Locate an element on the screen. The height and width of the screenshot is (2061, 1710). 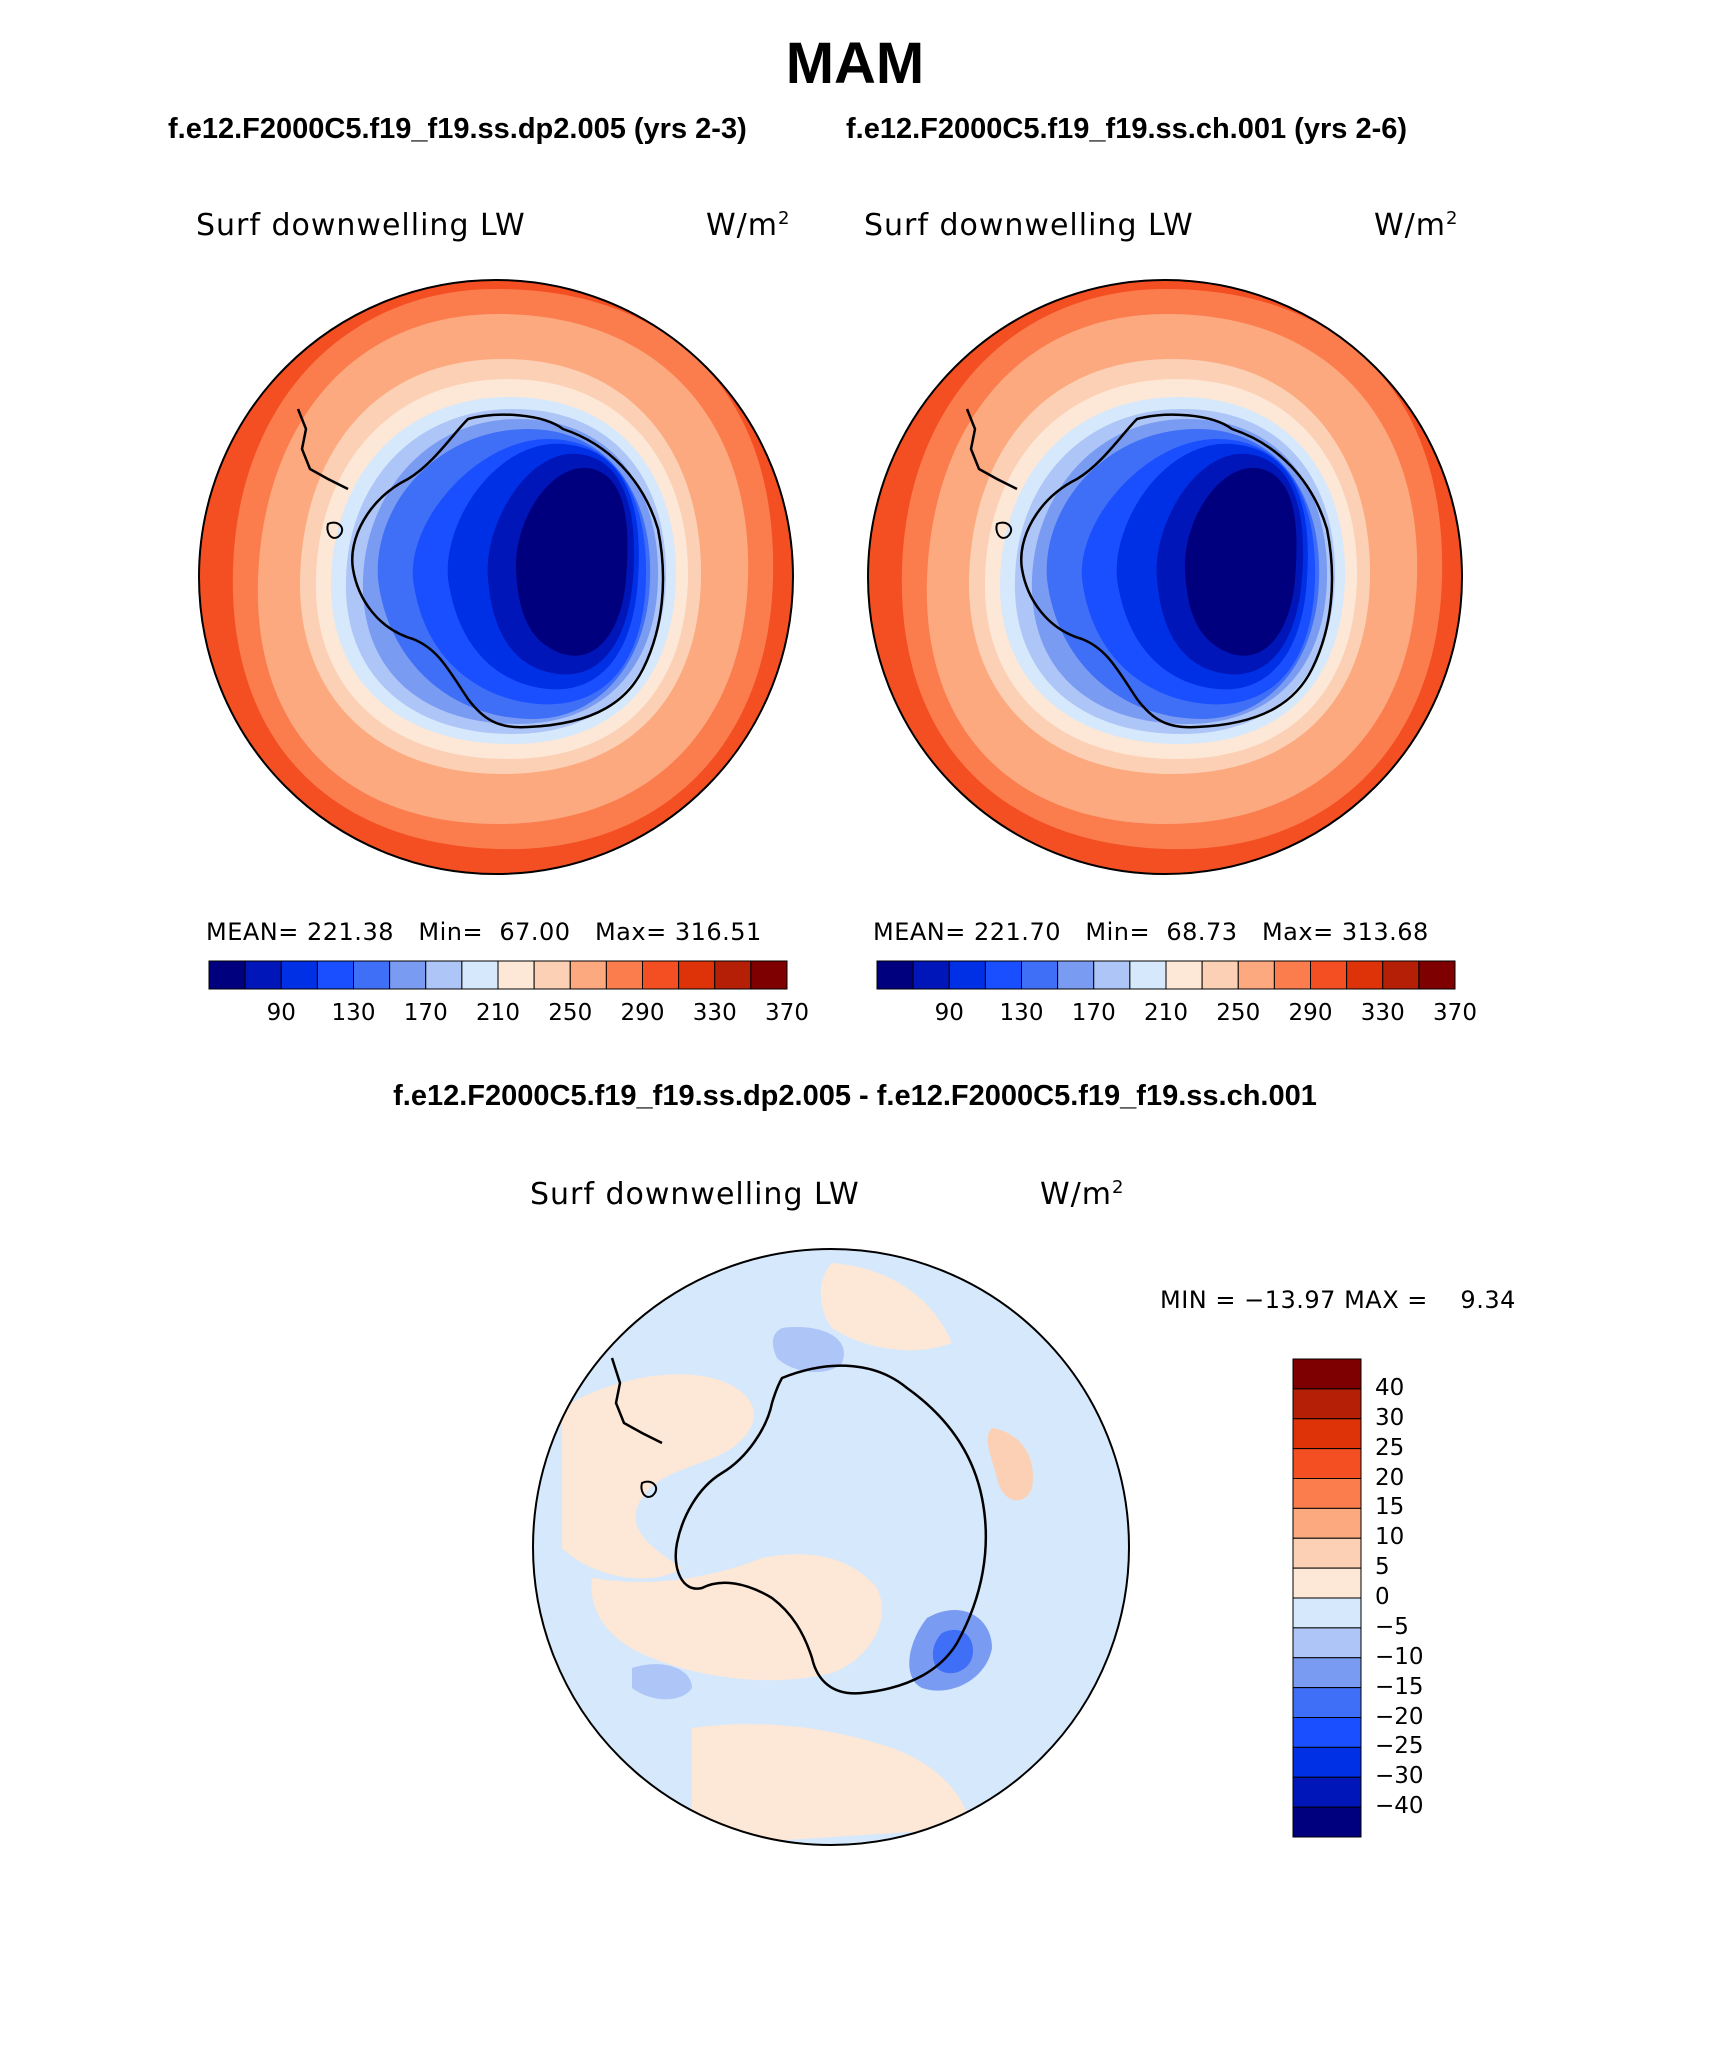
left-units-label: W/m2 is located at coordinates (748, 225).